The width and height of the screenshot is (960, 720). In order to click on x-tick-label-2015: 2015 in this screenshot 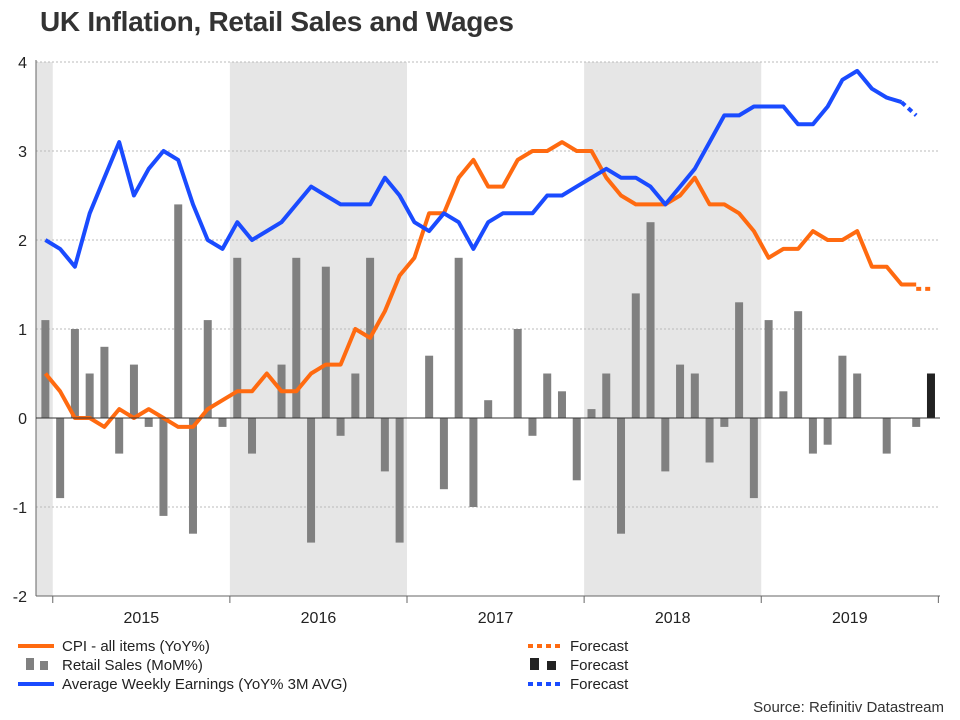, I will do `click(142, 618)`.